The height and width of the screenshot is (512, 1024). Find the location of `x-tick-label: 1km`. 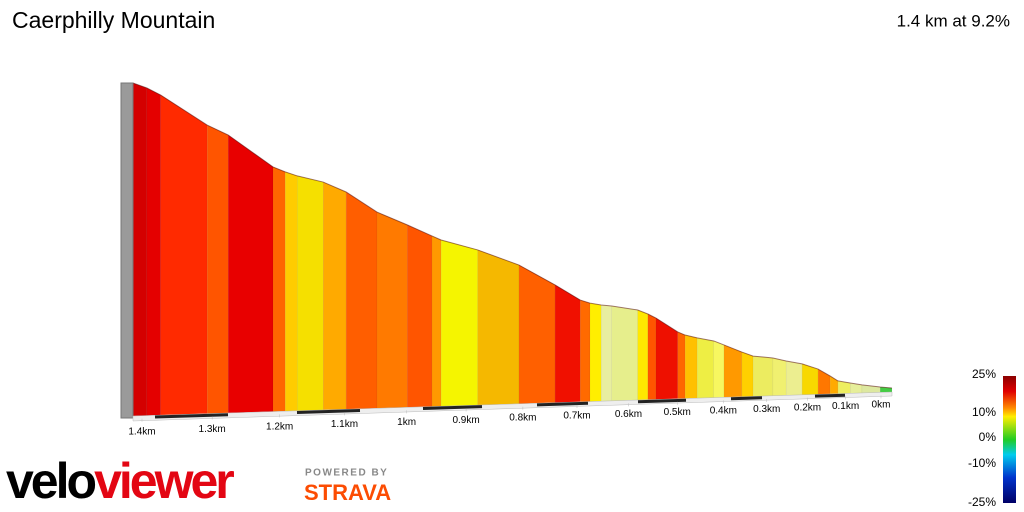

x-tick-label: 1km is located at coordinates (406, 422).